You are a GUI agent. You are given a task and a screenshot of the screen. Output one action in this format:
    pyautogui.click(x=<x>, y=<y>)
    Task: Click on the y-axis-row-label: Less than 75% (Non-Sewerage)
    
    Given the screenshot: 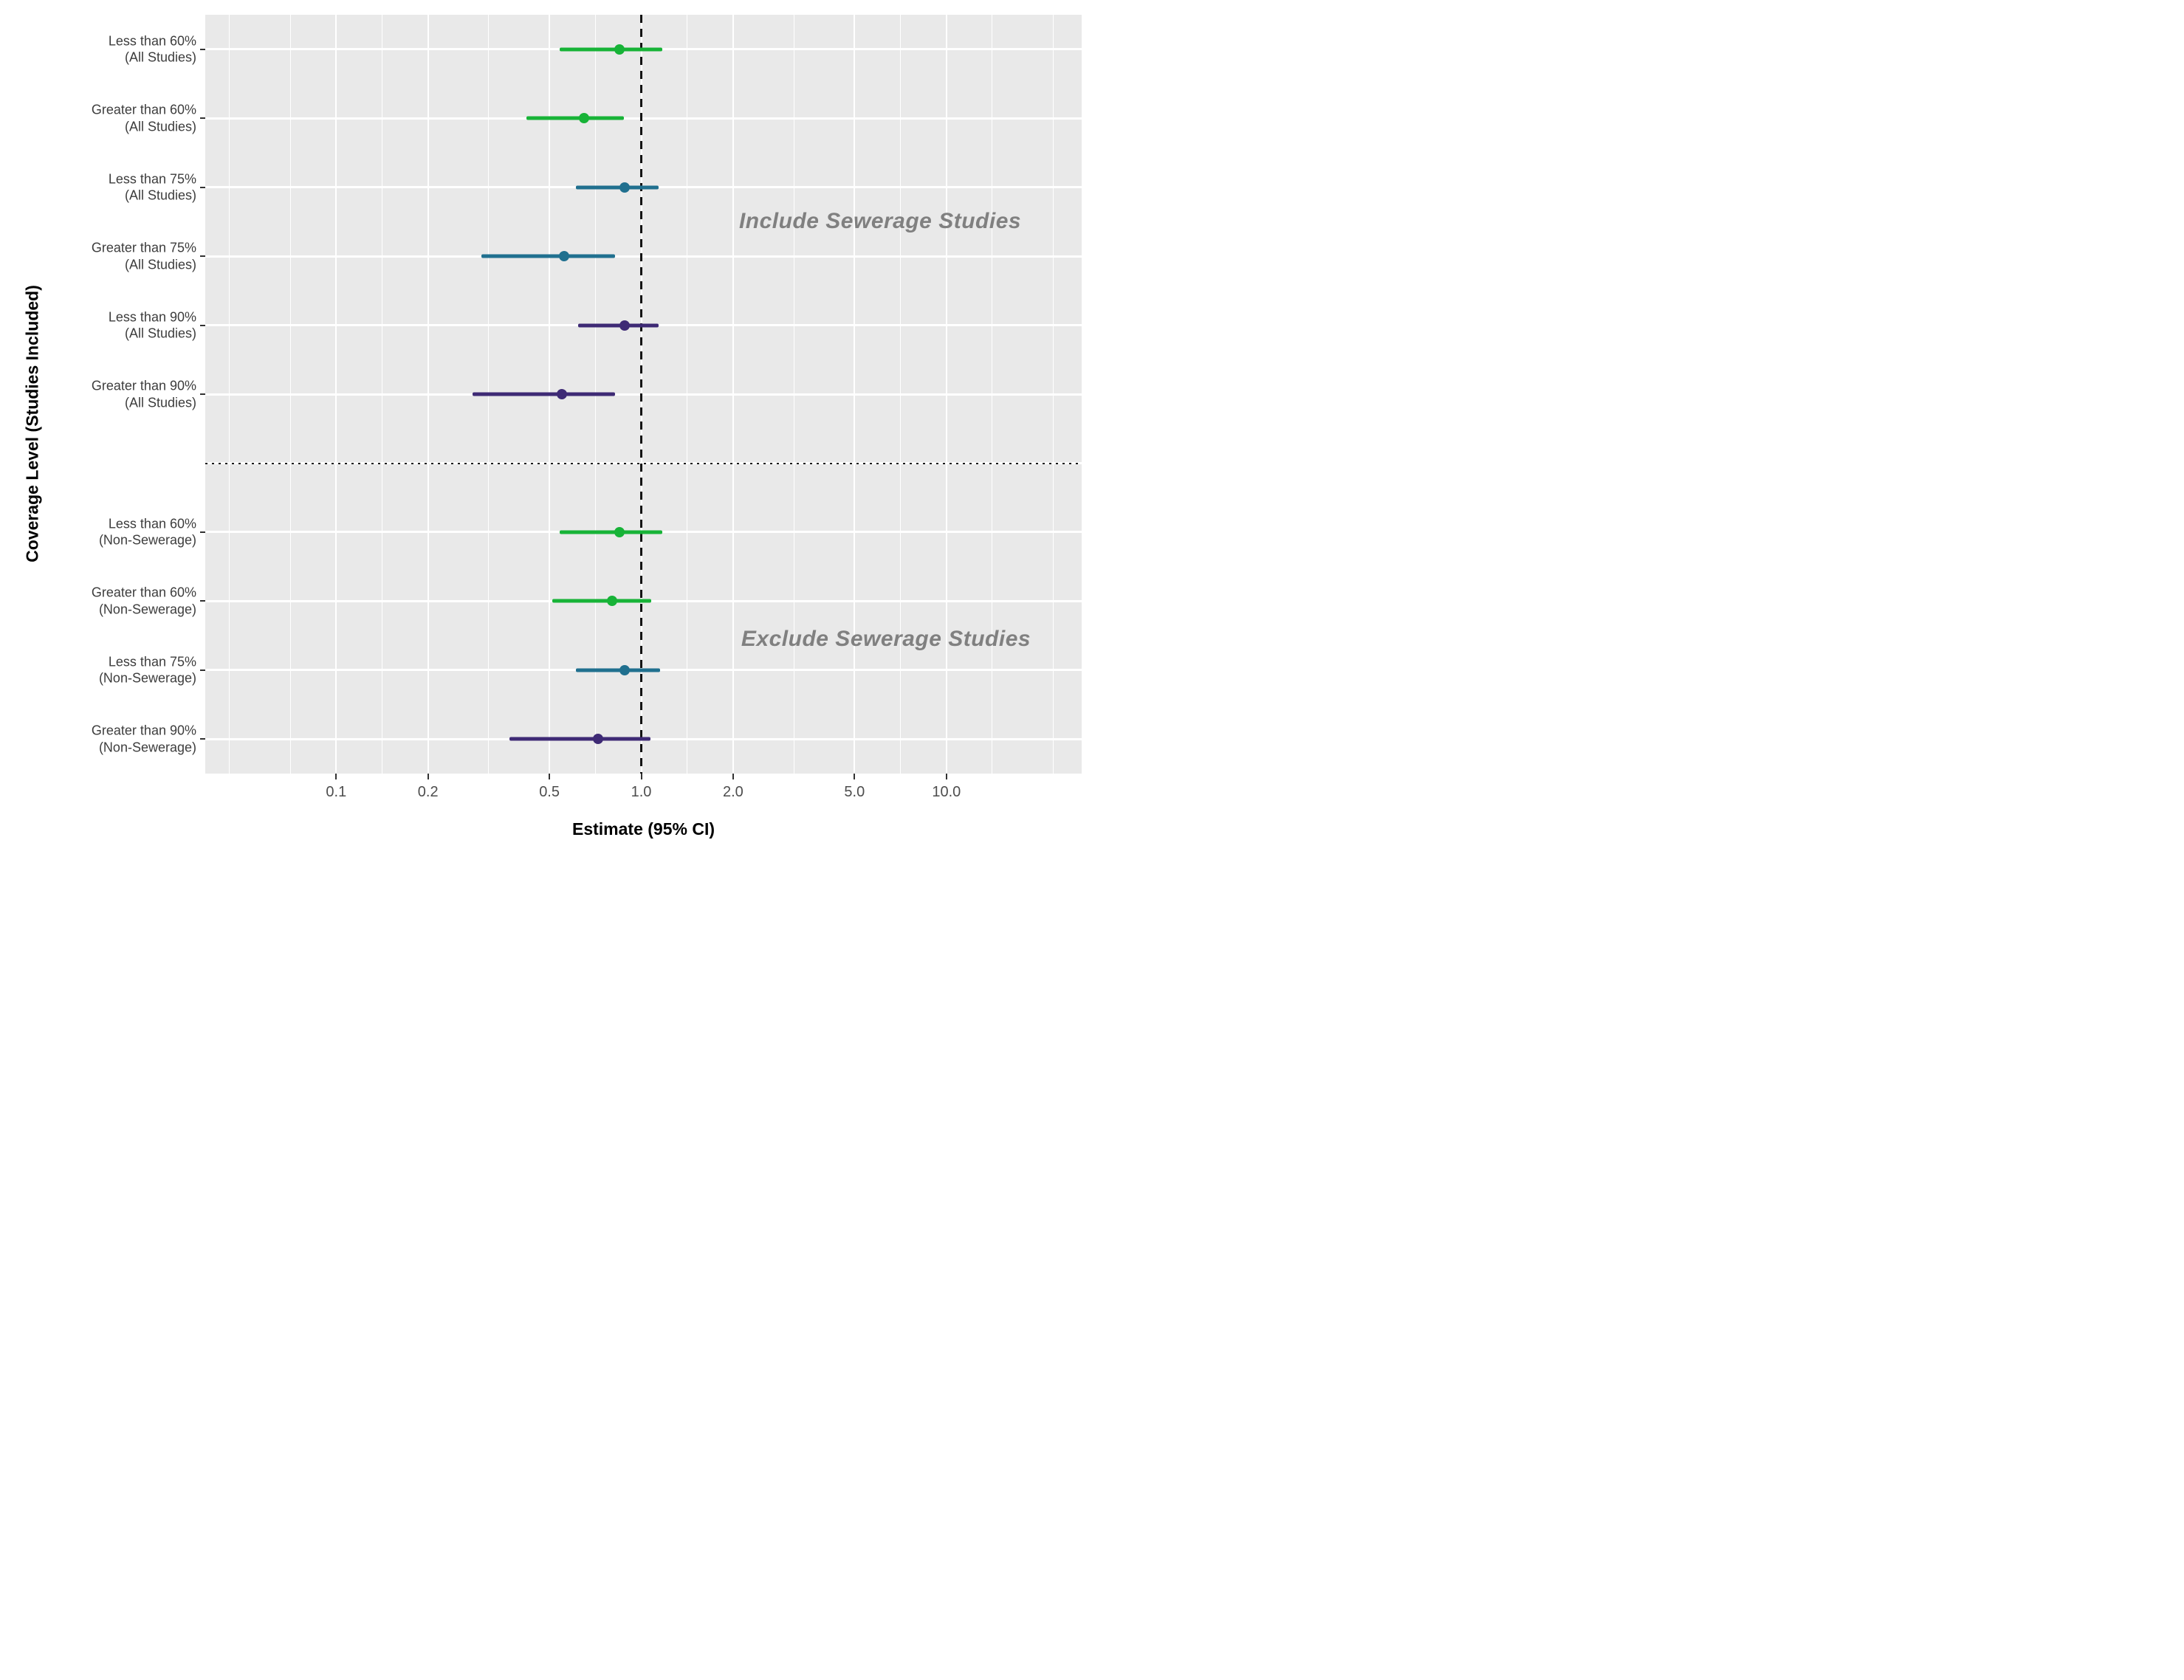 What is the action you would take?
    pyautogui.click(x=147, y=669)
    